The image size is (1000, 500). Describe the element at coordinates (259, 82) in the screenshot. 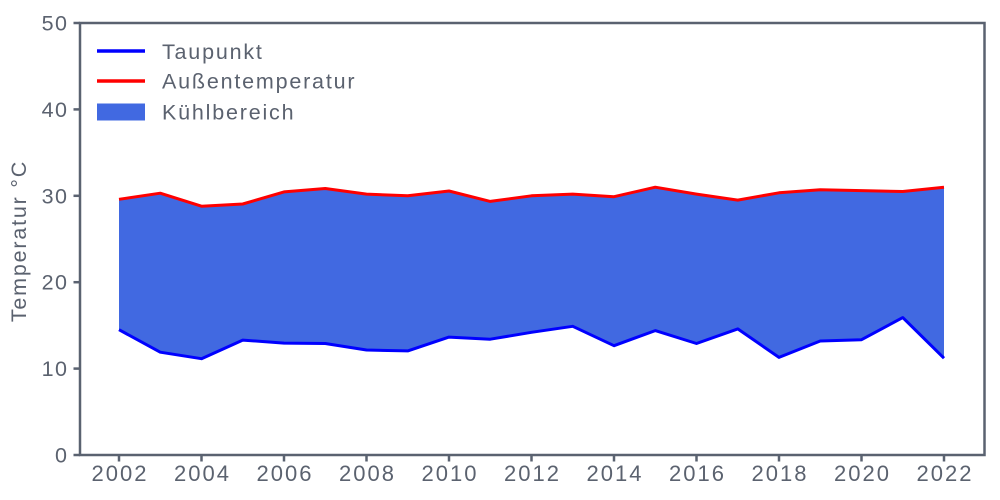

I see `svg-text: Außentemperatur` at that location.